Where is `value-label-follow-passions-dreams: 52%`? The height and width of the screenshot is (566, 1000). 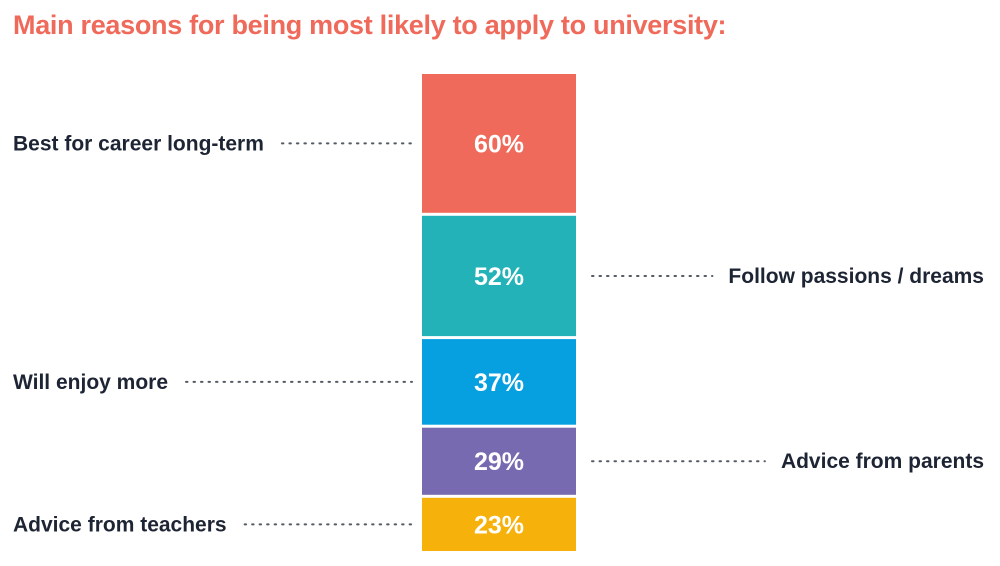
value-label-follow-passions-dreams: 52% is located at coordinates (499, 277).